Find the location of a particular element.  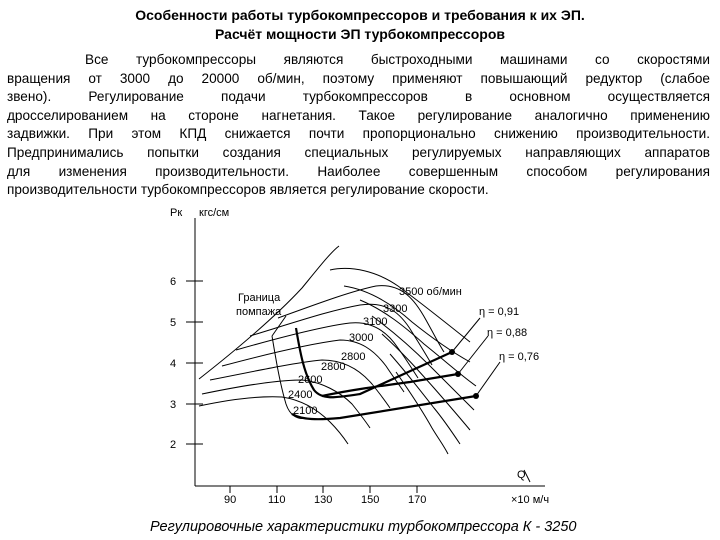

y-tick-label: 2 is located at coordinates (173, 445).